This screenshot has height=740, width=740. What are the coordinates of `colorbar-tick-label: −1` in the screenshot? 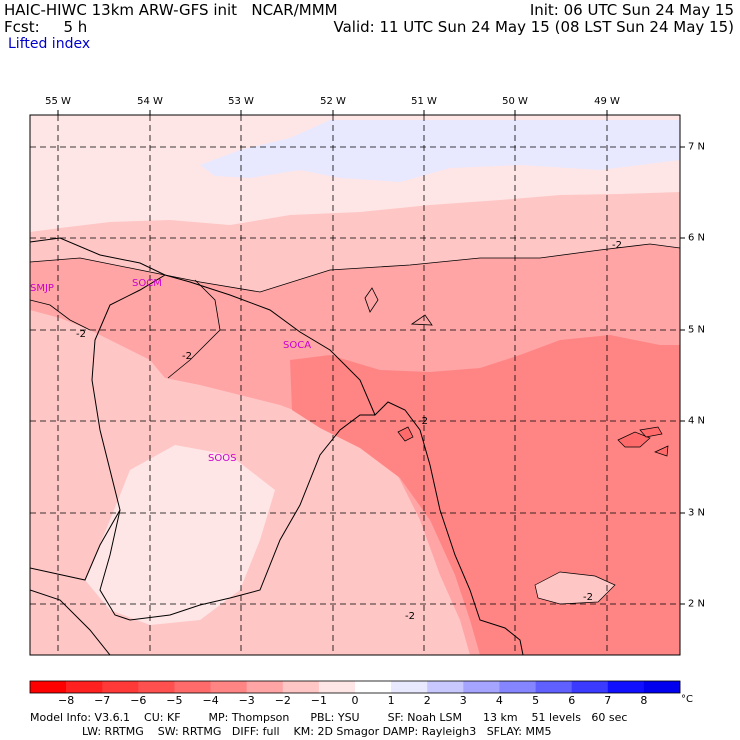 It's located at (318, 700).